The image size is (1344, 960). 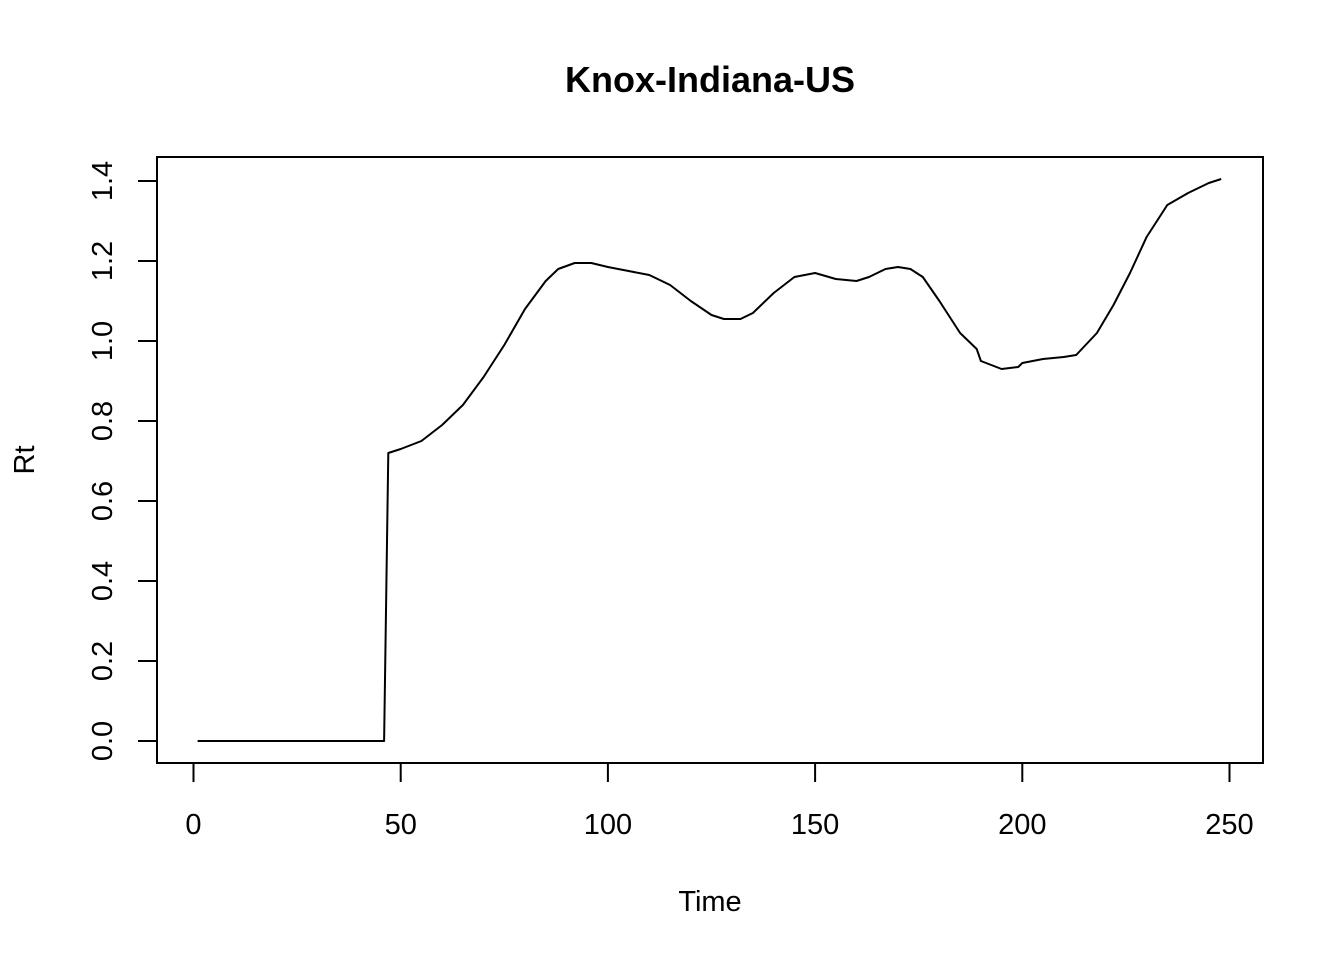 I want to click on y-tick-label: 0.4, so click(x=103, y=581).